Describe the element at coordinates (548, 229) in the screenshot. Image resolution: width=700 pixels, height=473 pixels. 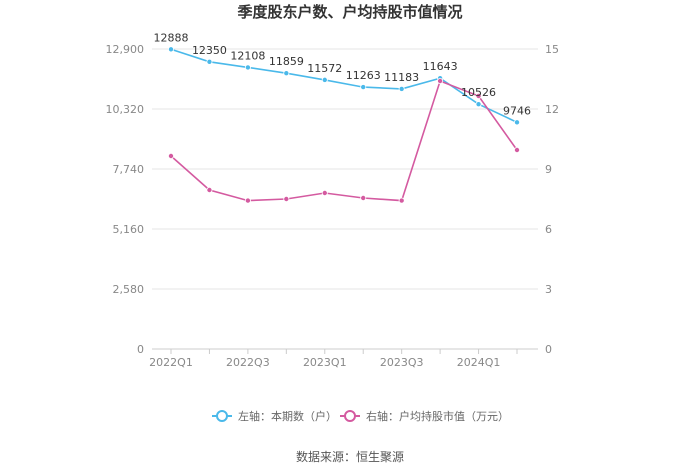
I see `y-right-tick-label: 6` at that location.